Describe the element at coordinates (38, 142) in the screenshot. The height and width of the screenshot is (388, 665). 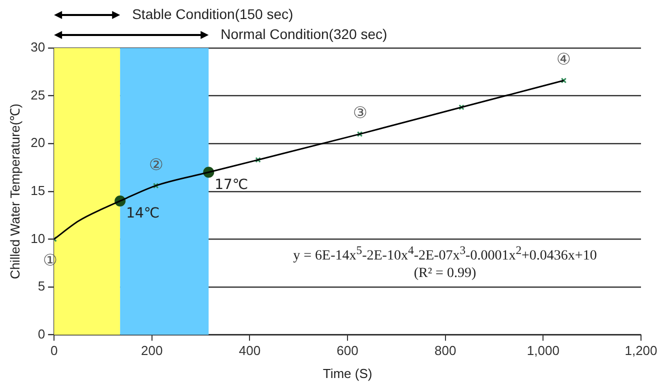
I see `y-tick-label: 20` at that location.